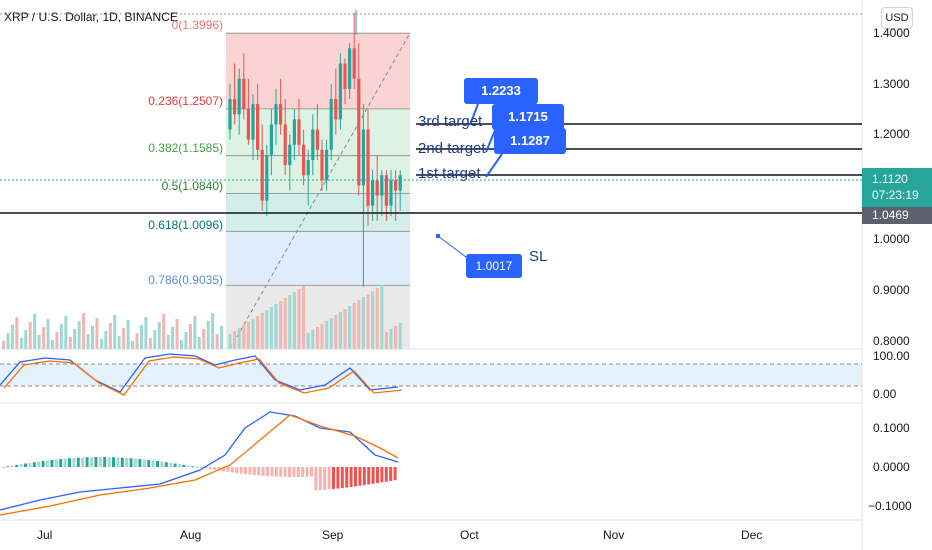 This screenshot has width=932, height=550. What do you see at coordinates (494, 266) in the screenshot?
I see `stop-loss-callout: 1.0017` at bounding box center [494, 266].